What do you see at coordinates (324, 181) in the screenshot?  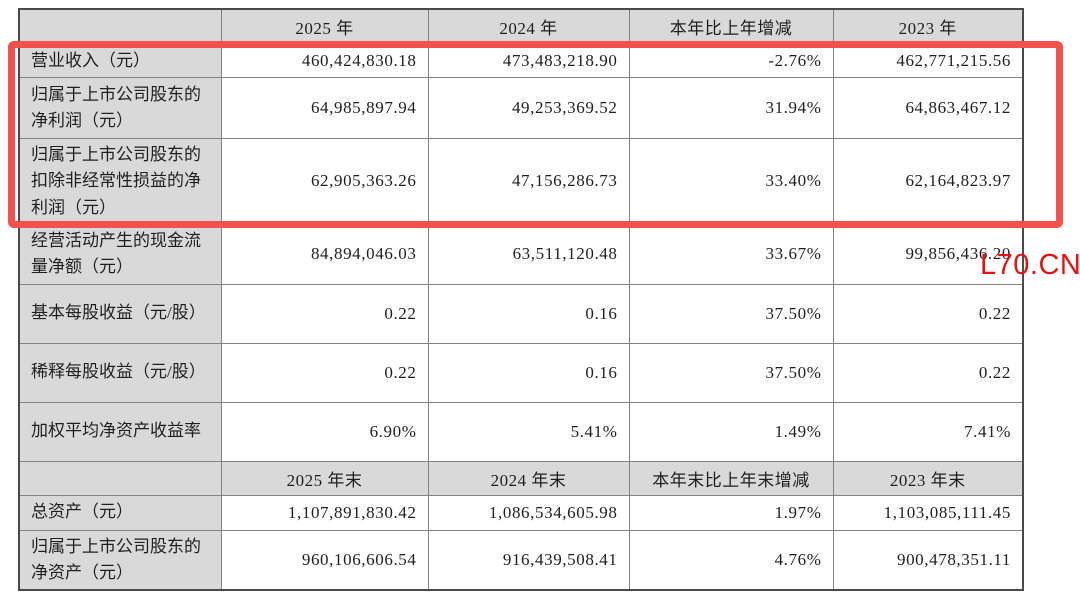 I see `cell-value: 62,905,363.26` at bounding box center [324, 181].